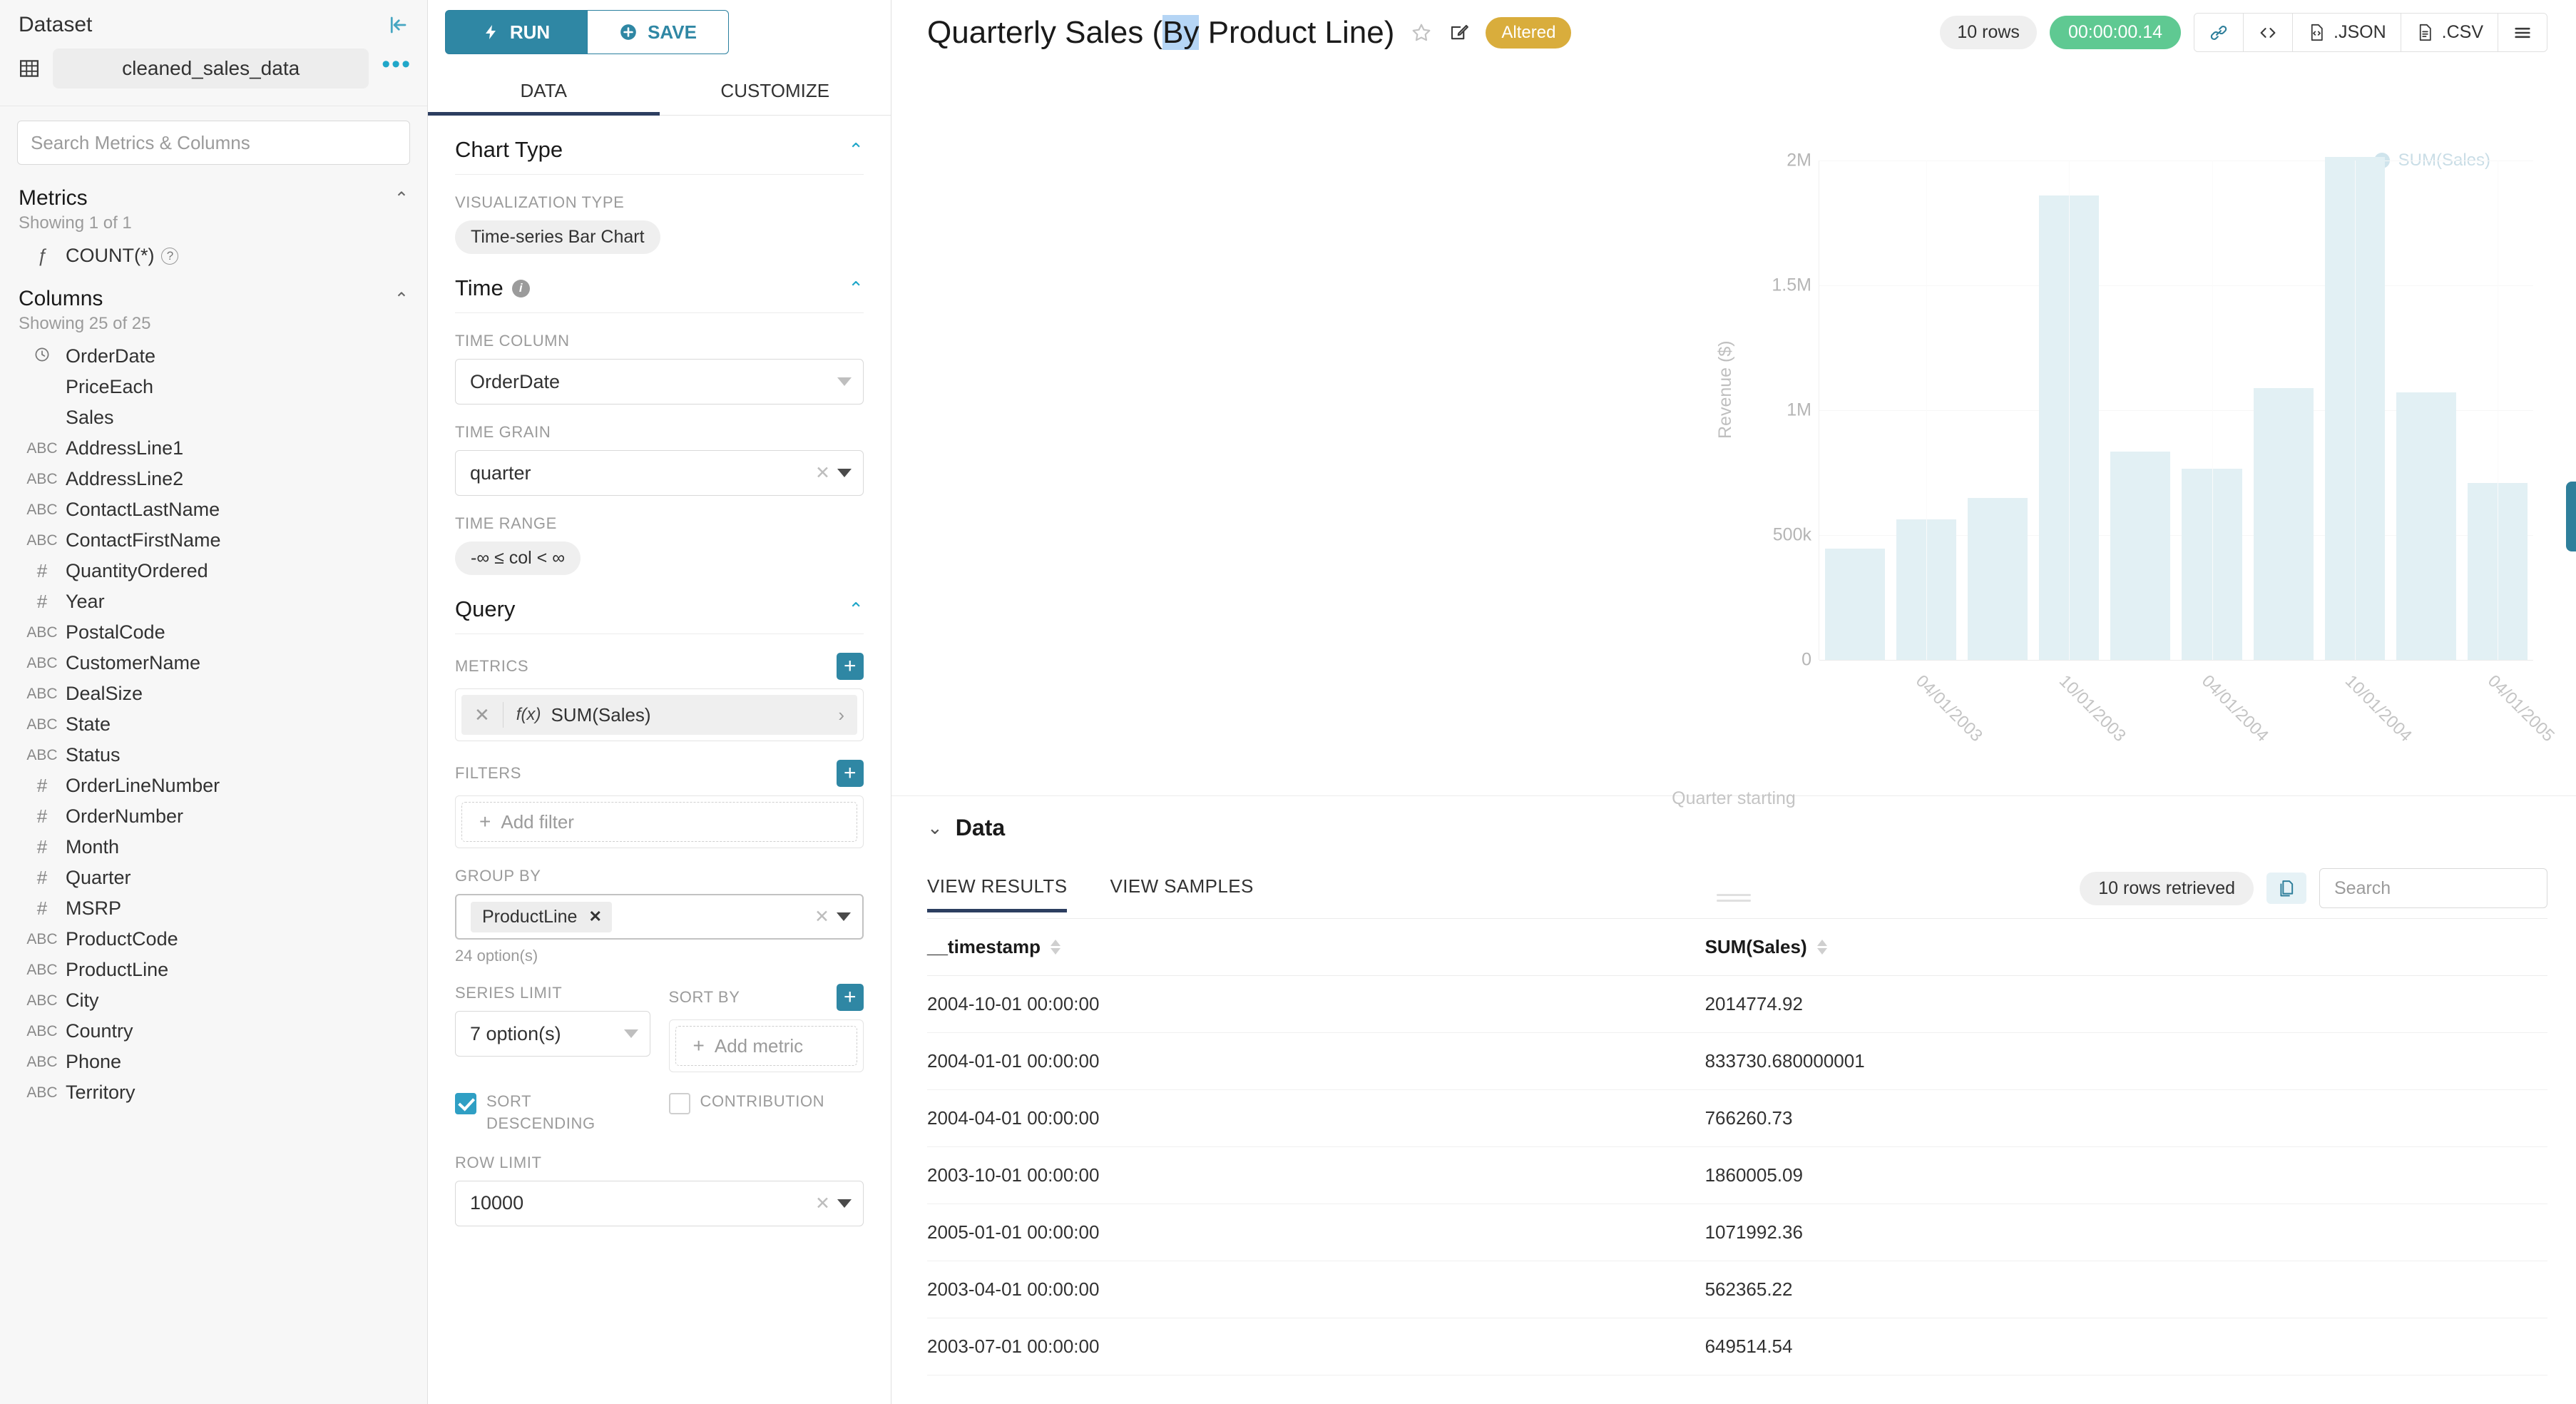 The image size is (2576, 1404). I want to click on tab-view-samples: VIEW SAMPLES, so click(1182, 886).